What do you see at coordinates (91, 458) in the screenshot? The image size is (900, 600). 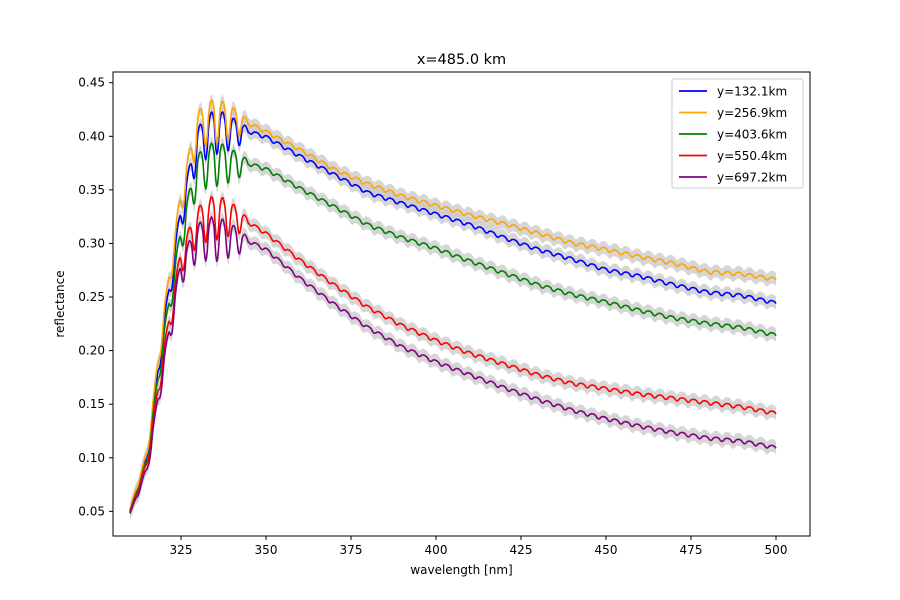 I see `y-tick-label: 0.10` at bounding box center [91, 458].